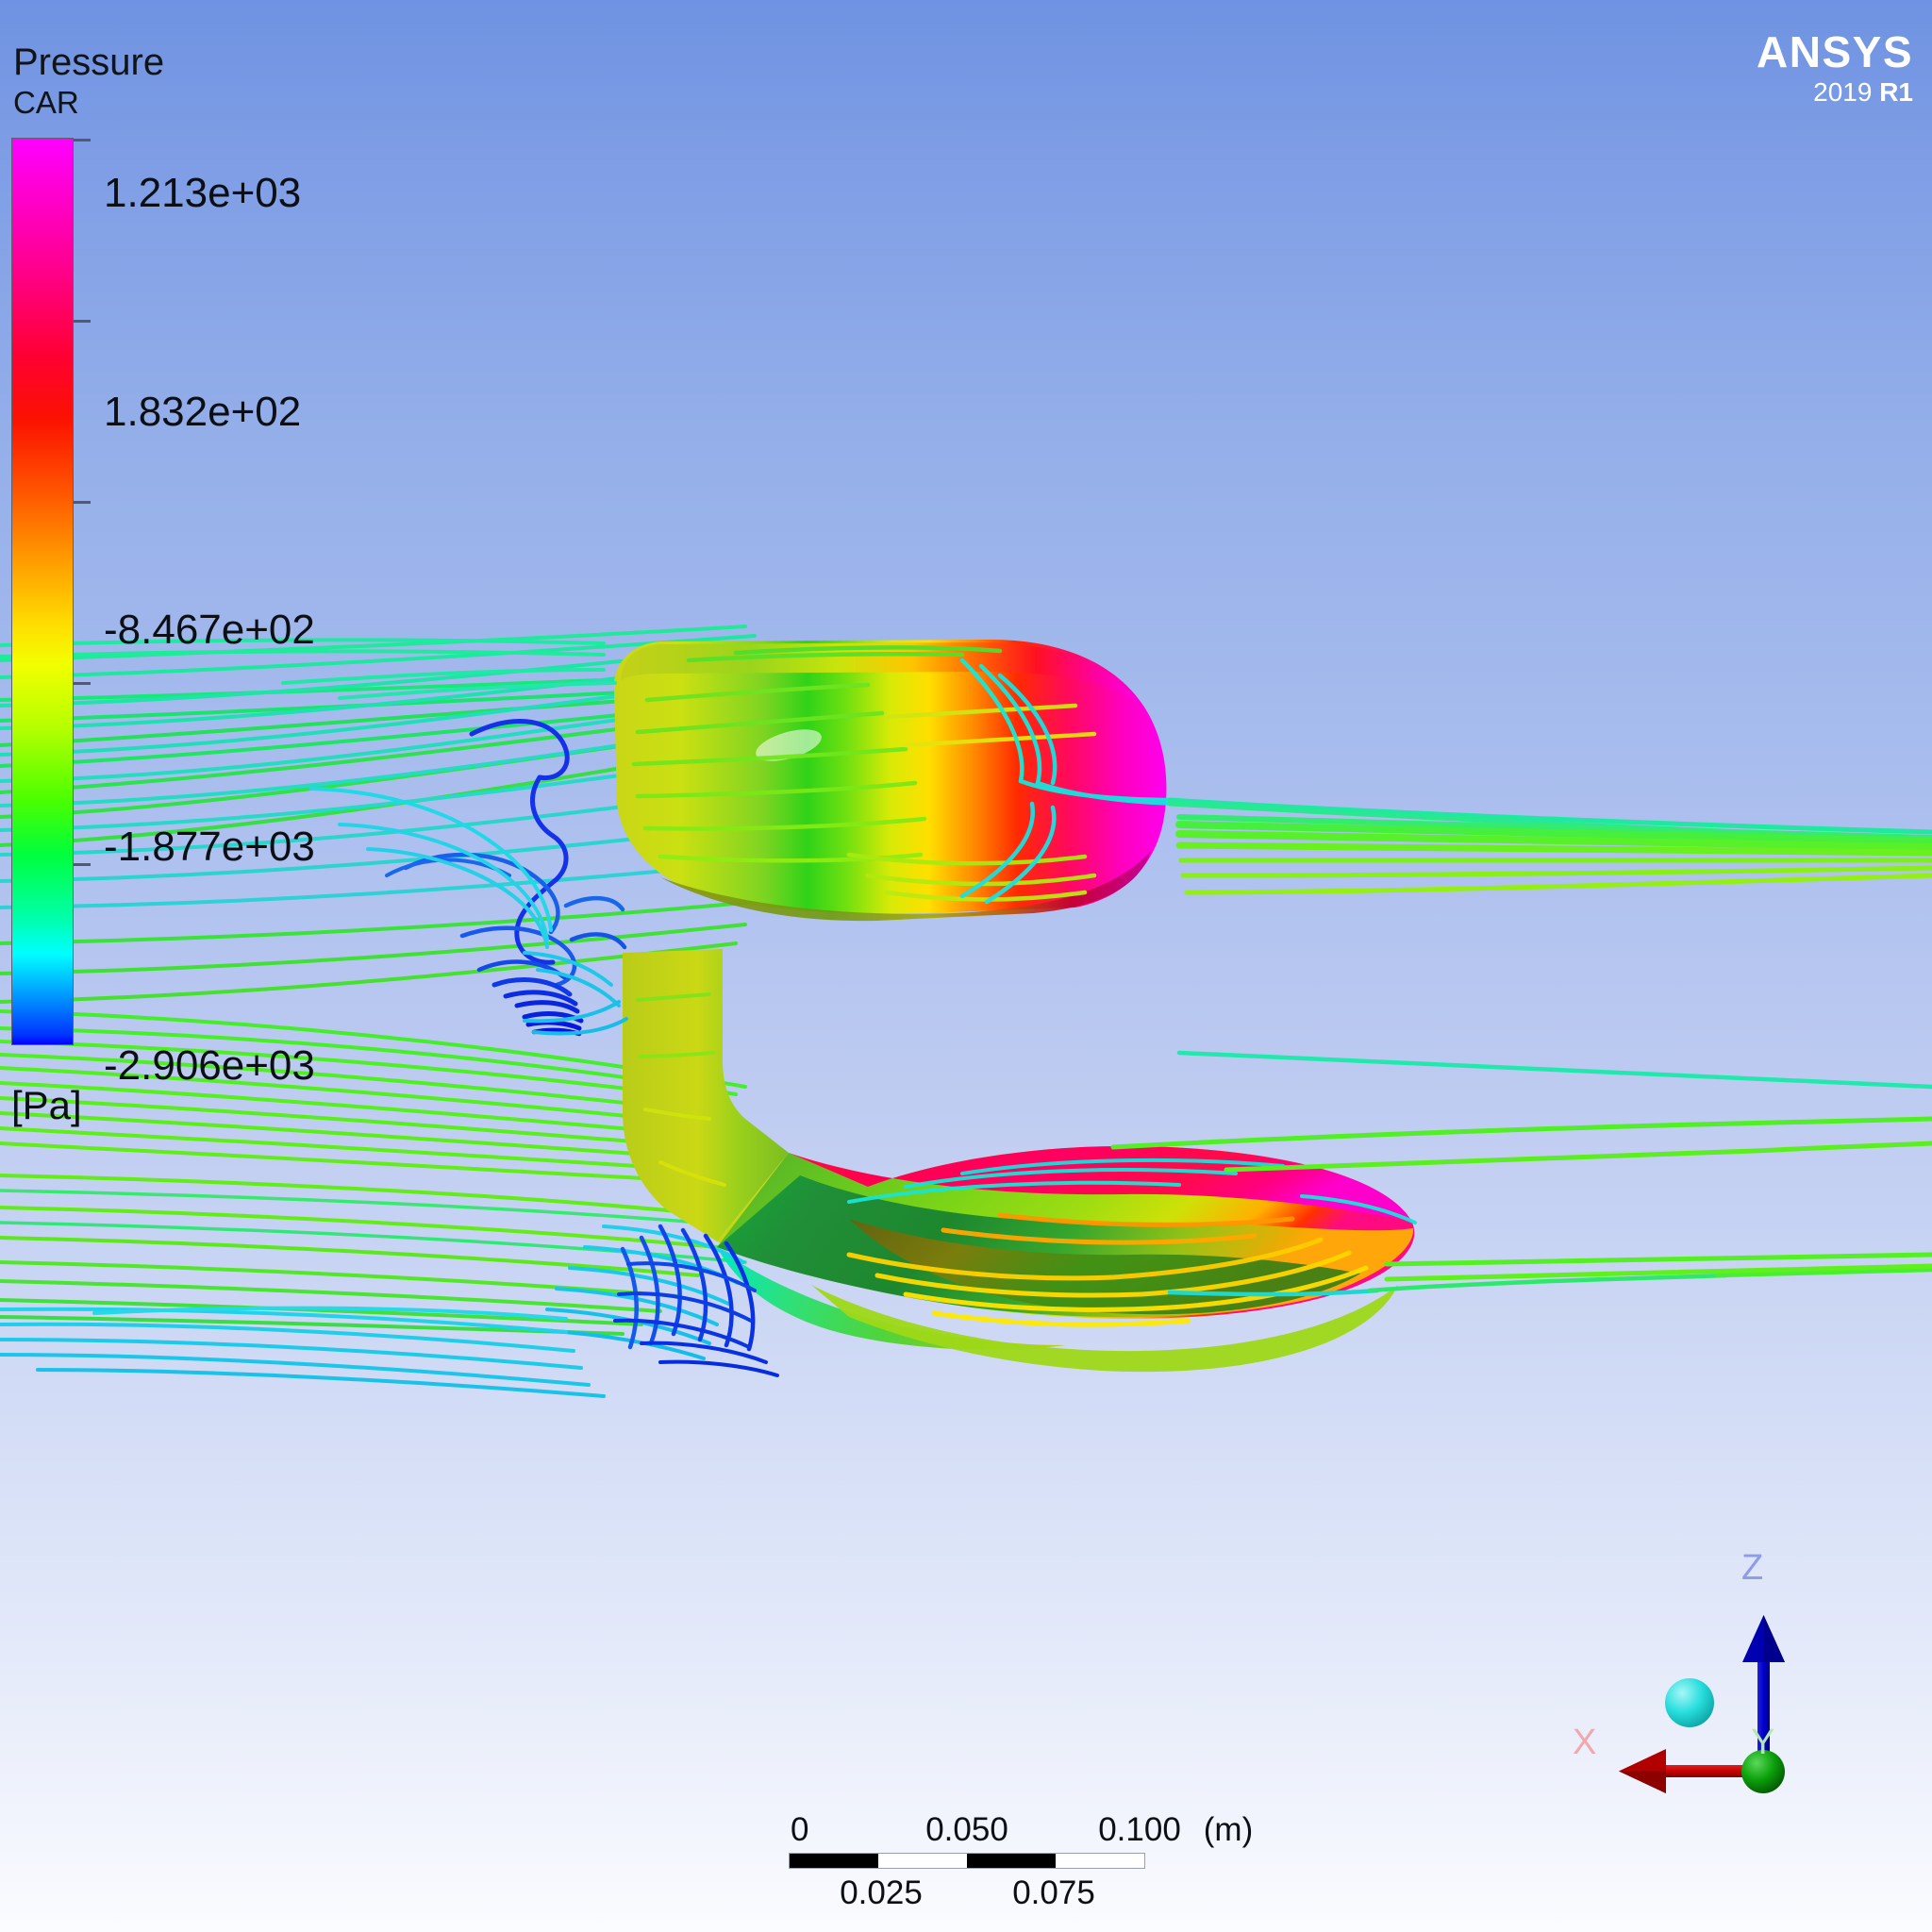 The image size is (1932, 1932). Describe the element at coordinates (46, 1105) in the screenshot. I see `legend-units: [Pa]` at that location.